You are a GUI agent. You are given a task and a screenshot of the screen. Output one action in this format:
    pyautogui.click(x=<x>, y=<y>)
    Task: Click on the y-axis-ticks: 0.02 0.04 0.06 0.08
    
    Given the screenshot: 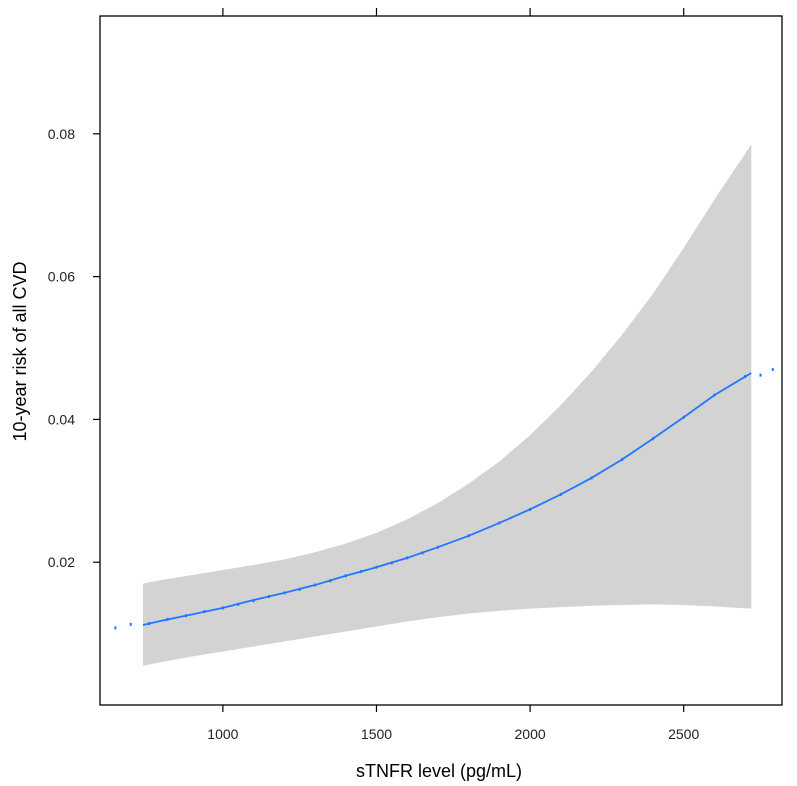 What is the action you would take?
    pyautogui.click(x=74, y=348)
    